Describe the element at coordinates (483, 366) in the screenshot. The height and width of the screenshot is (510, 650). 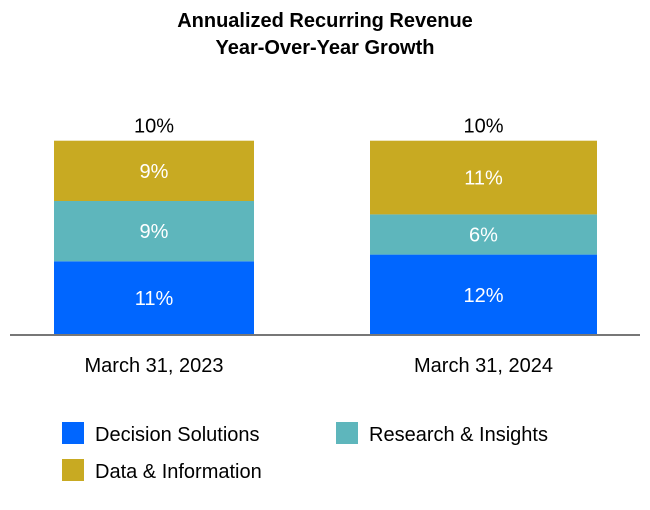
I see `x-tick-label: March 31, 2024` at that location.